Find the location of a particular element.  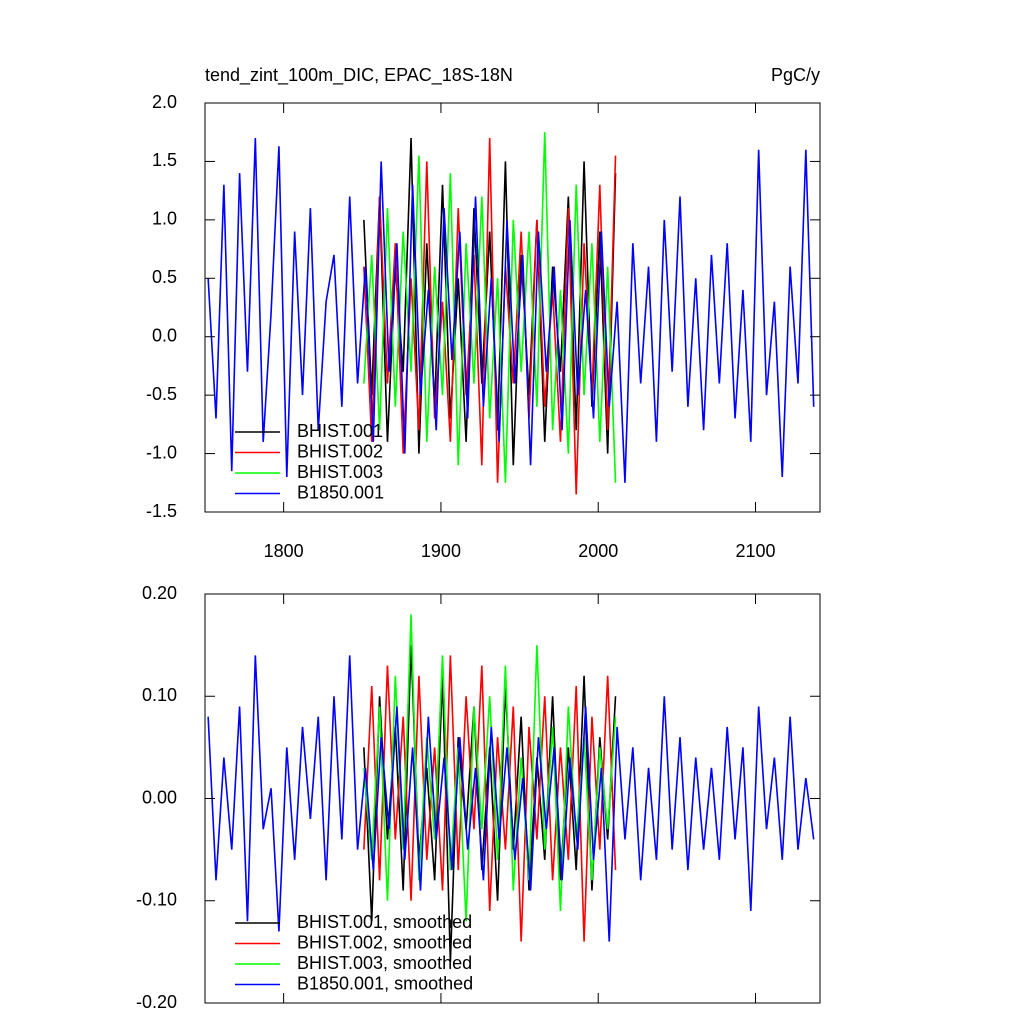

legend-label: B1850.001 is located at coordinates (340, 492).